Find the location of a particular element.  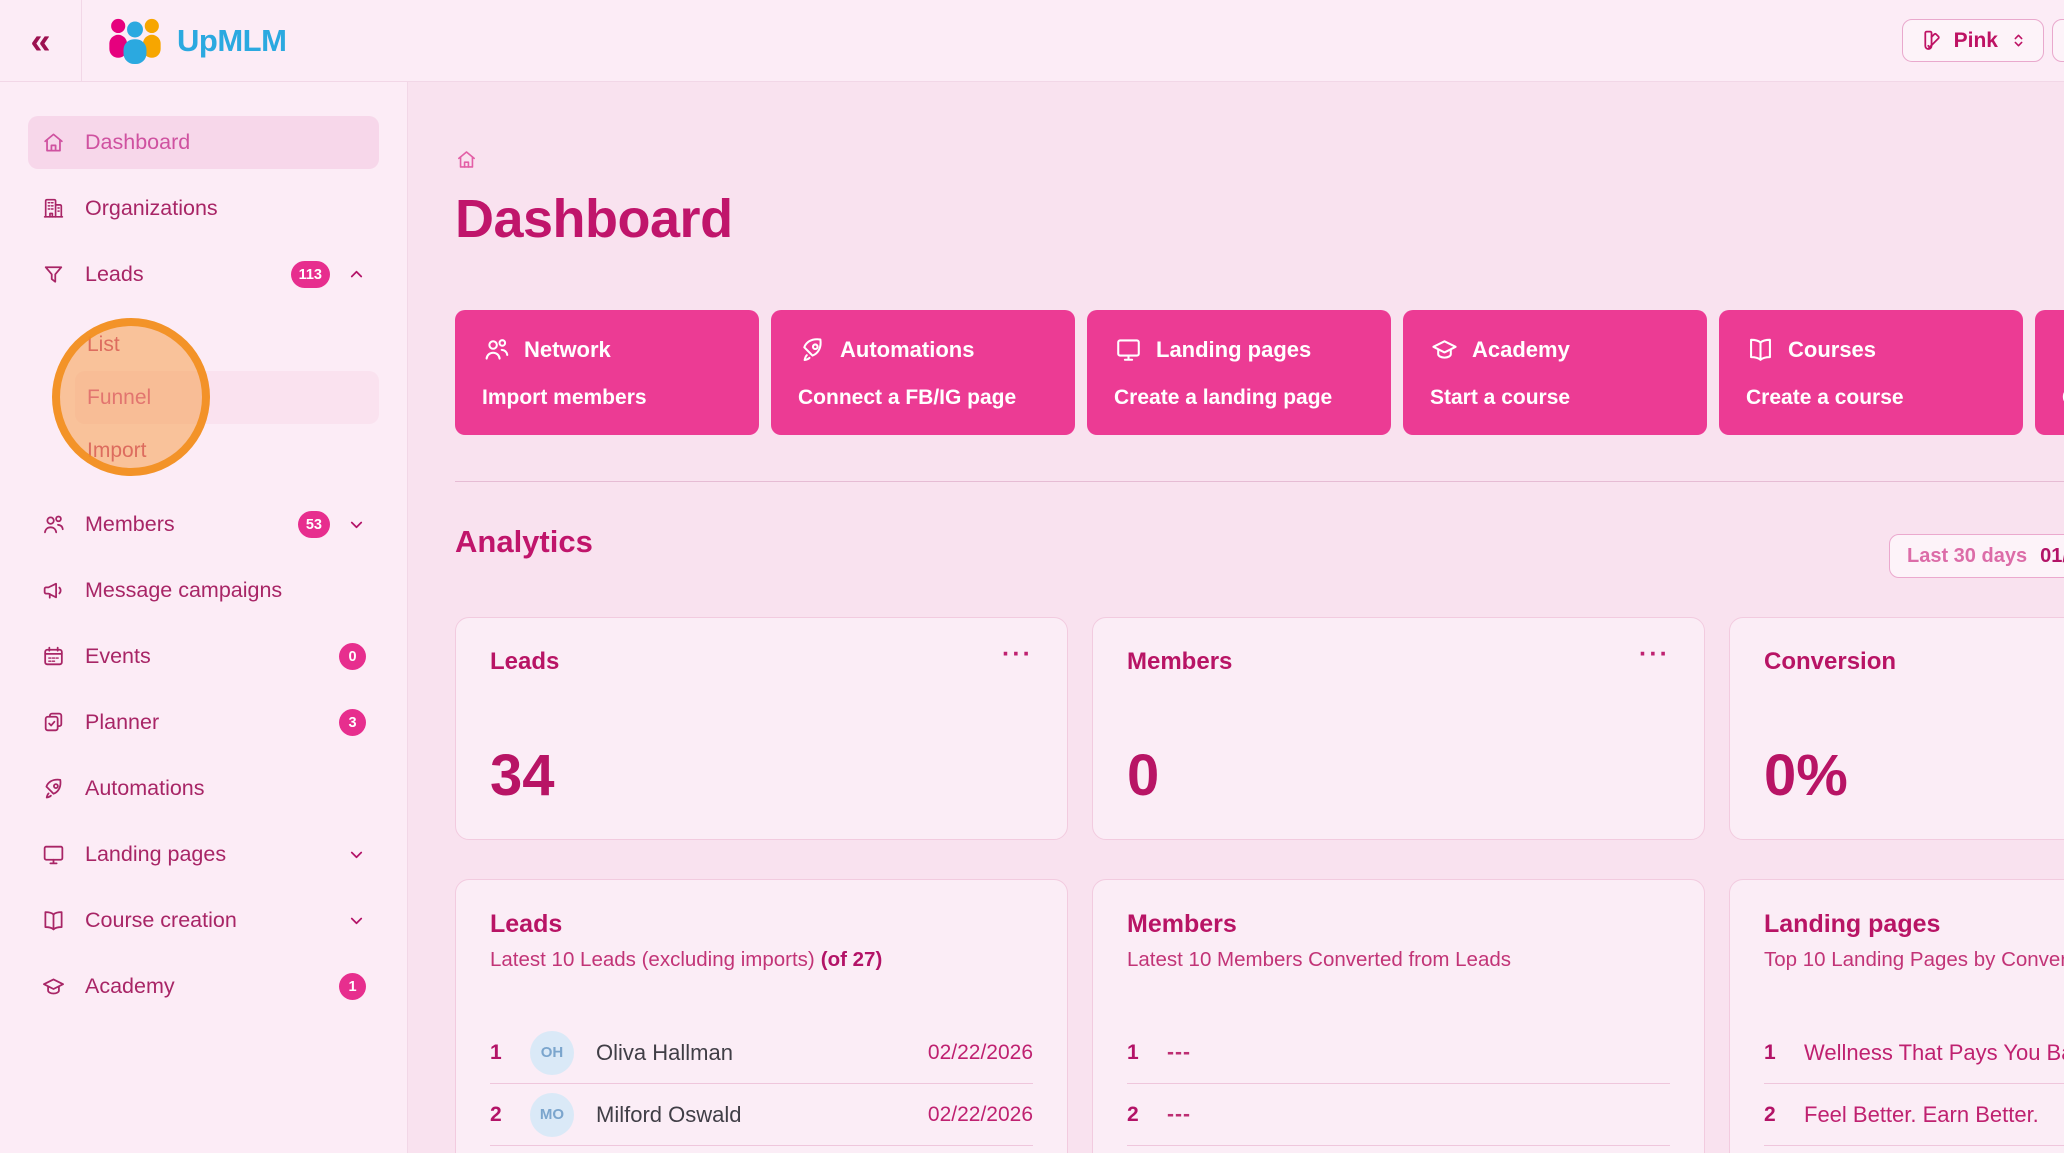

stat-title: Leads is located at coordinates (525, 661).